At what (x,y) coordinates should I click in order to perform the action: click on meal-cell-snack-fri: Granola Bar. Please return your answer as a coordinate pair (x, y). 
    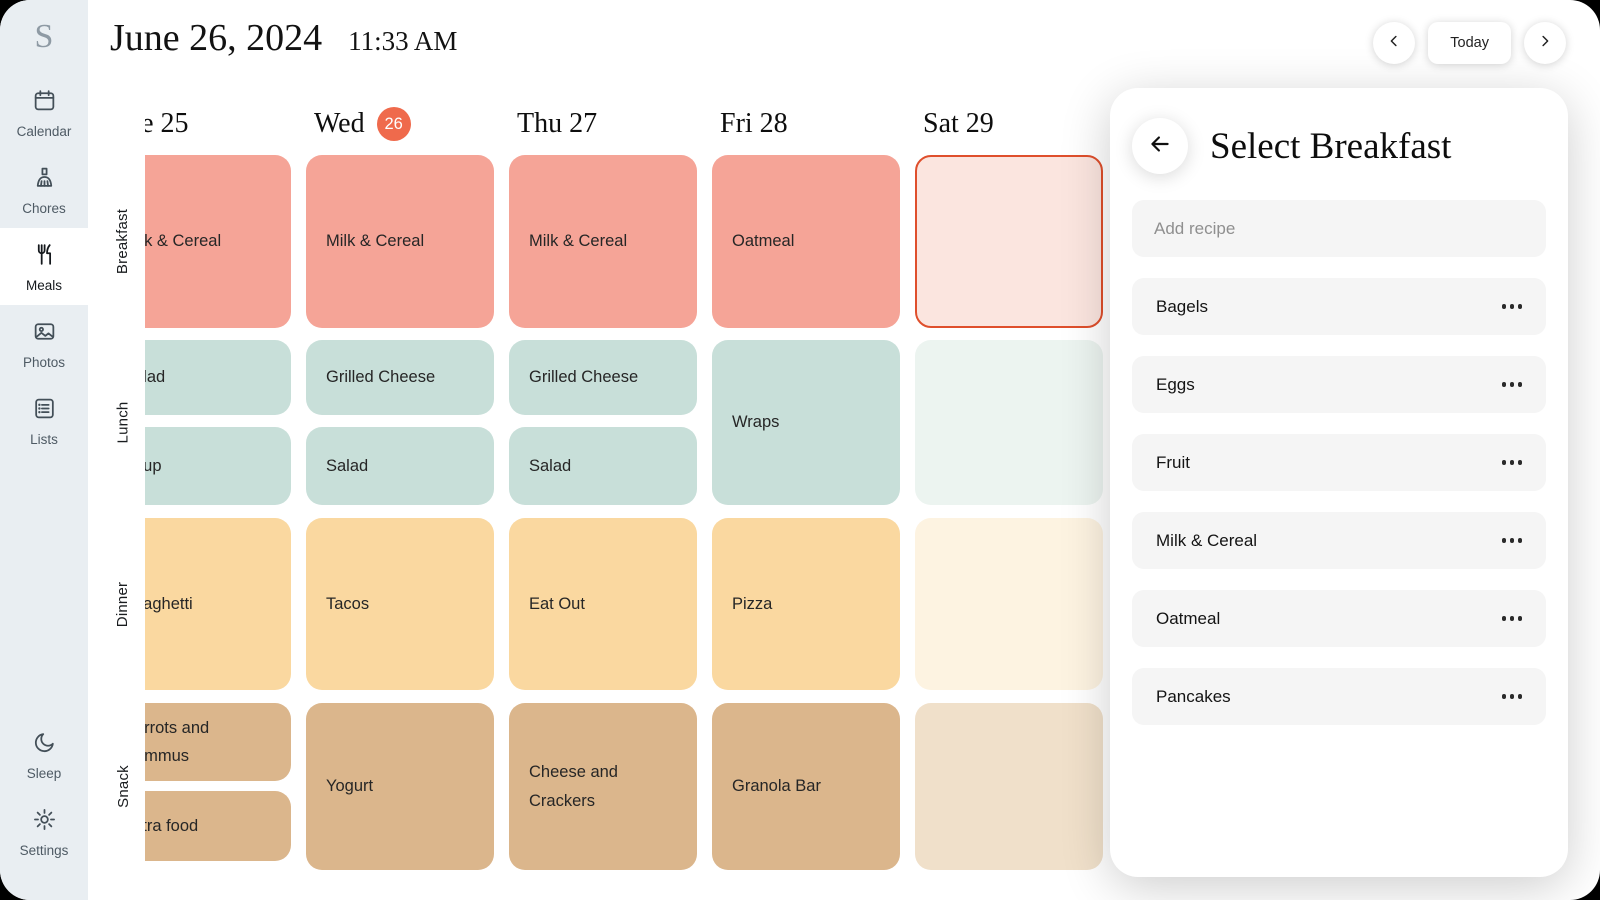
    Looking at the image, I should click on (806, 786).